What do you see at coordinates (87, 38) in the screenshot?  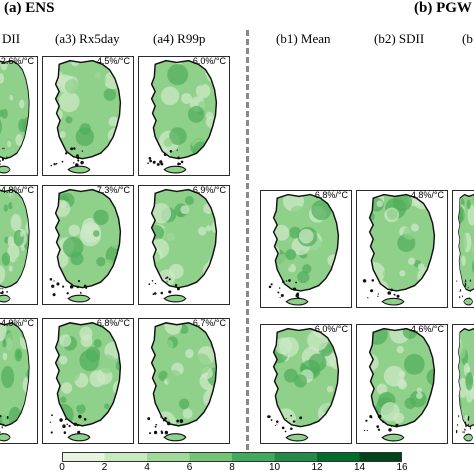 I see `column-label-a3: (a3) Rx5day` at bounding box center [87, 38].